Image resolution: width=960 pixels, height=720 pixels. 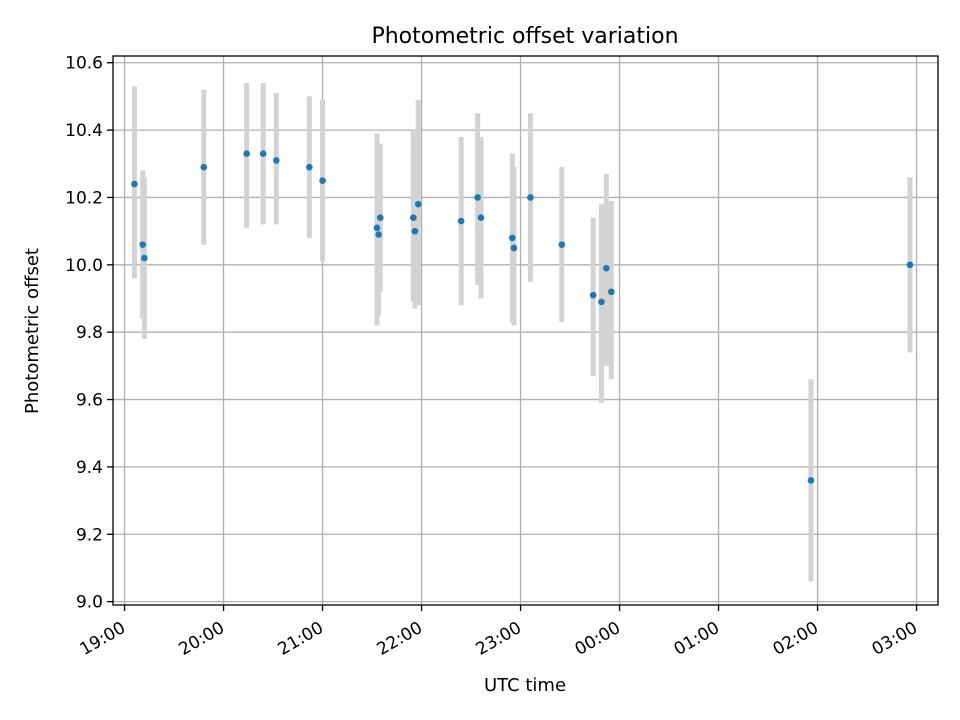 I want to click on y-tick-label: 9.8, so click(x=89, y=333).